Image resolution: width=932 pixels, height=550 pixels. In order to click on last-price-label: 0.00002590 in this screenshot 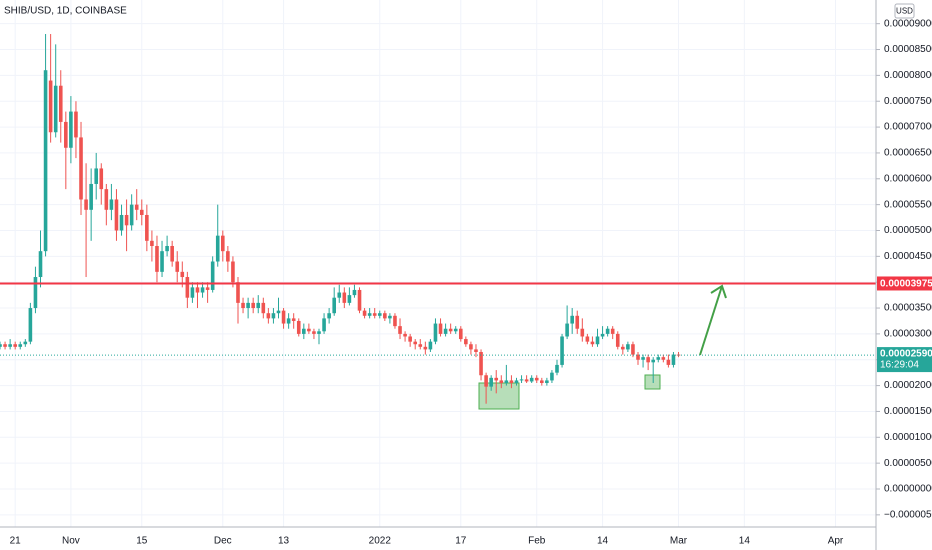, I will do `click(906, 354)`.